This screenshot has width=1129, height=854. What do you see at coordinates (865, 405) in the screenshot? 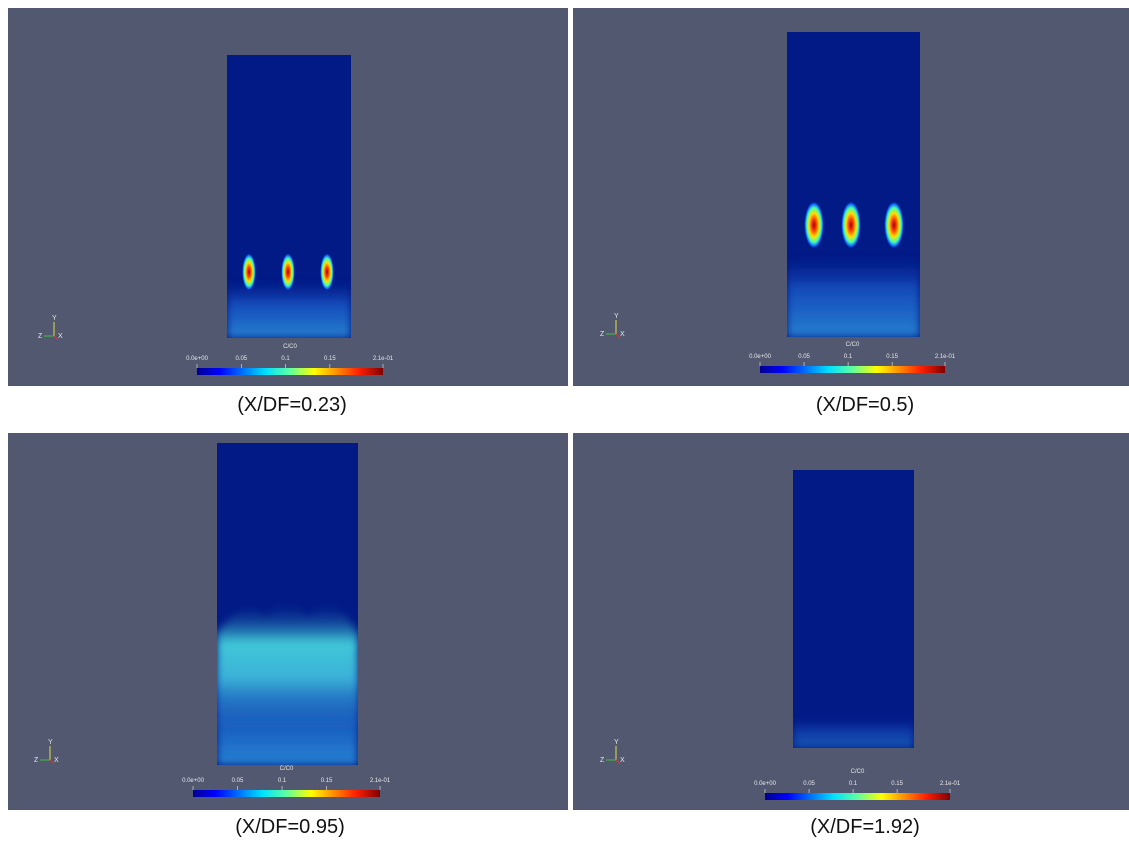
I see `panel-caption: (X/DF=0.5)` at bounding box center [865, 405].